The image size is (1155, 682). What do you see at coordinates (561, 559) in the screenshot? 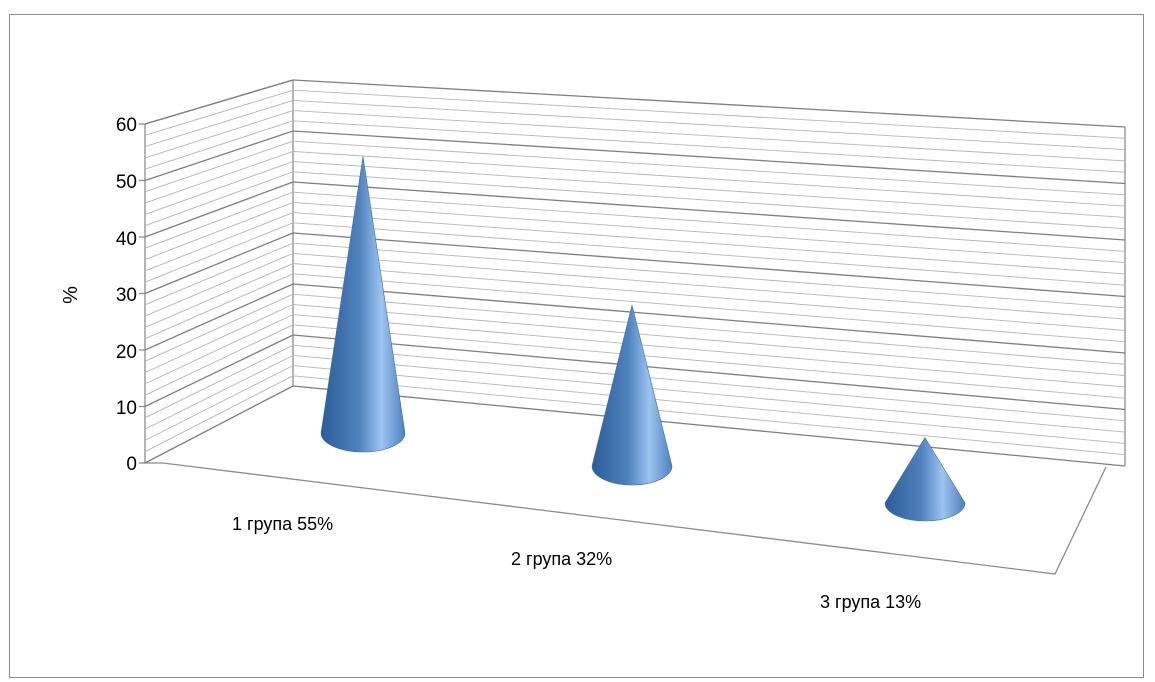
I see `category-label: 2 група 32%` at bounding box center [561, 559].